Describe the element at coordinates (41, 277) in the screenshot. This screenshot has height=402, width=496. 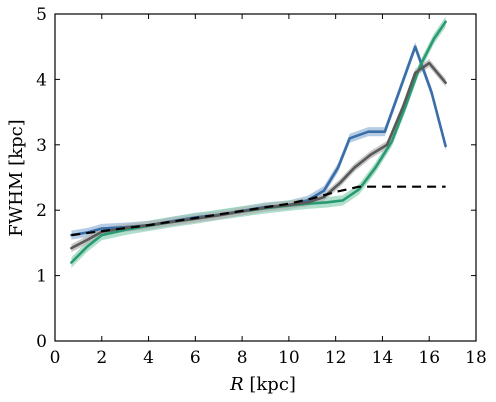
I see `y-tick-label: 1` at that location.